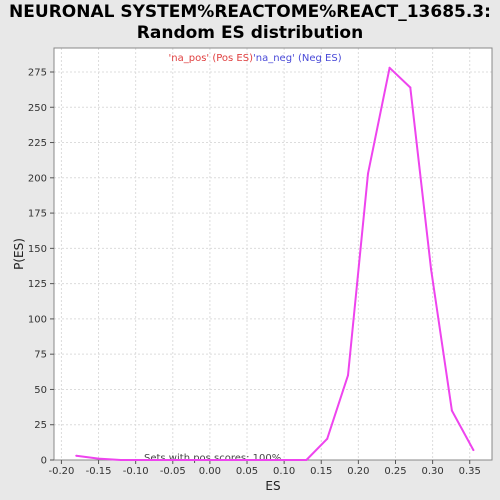 The width and height of the screenshot is (500, 500). I want to click on y-tick-label: 0, so click(44, 461).